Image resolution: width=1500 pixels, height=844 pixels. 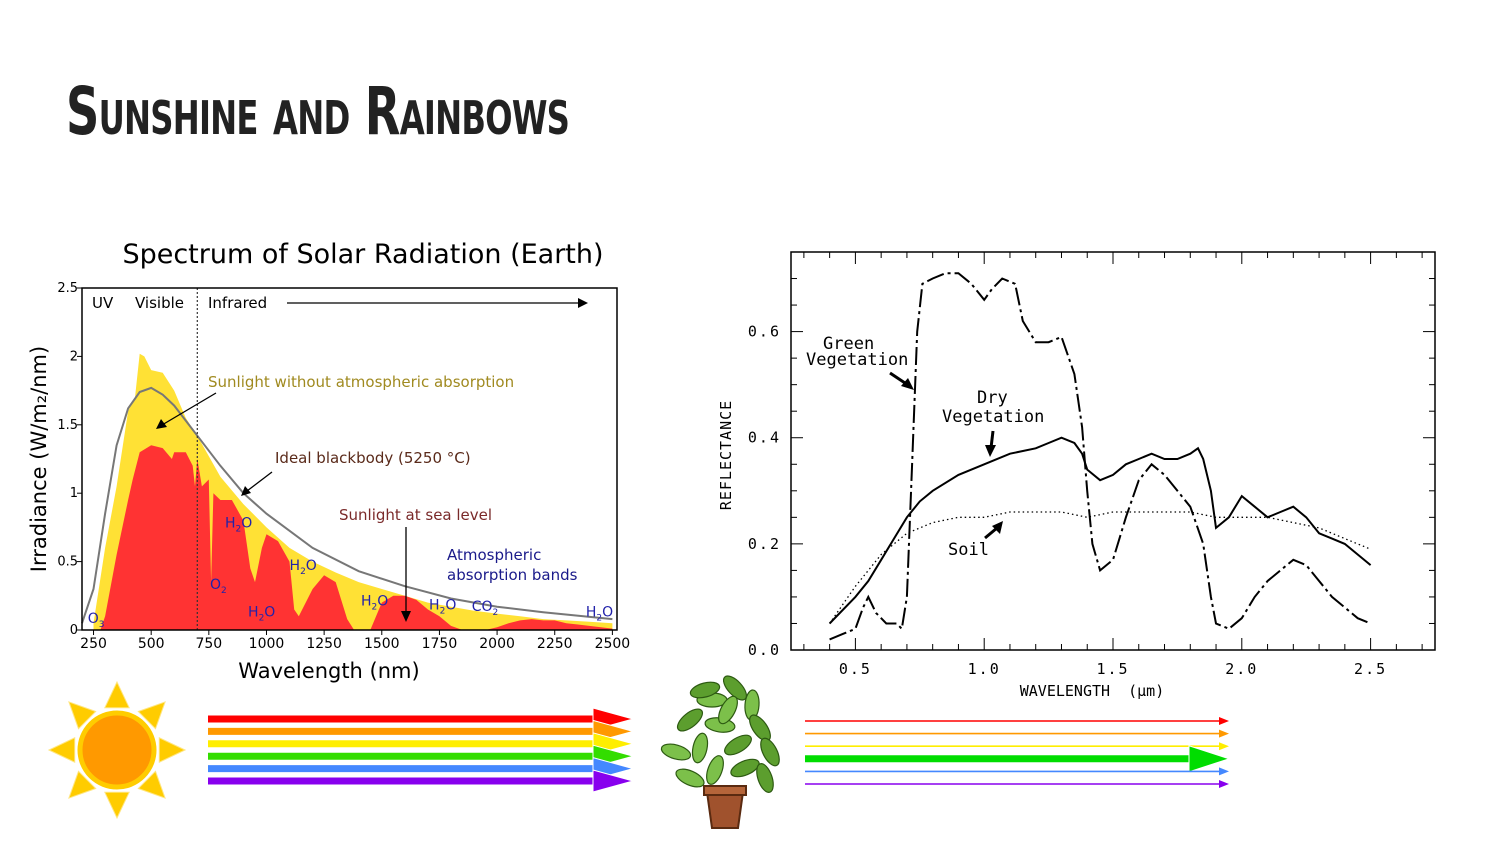 I want to click on blackbody-curve, so click(x=347, y=505).